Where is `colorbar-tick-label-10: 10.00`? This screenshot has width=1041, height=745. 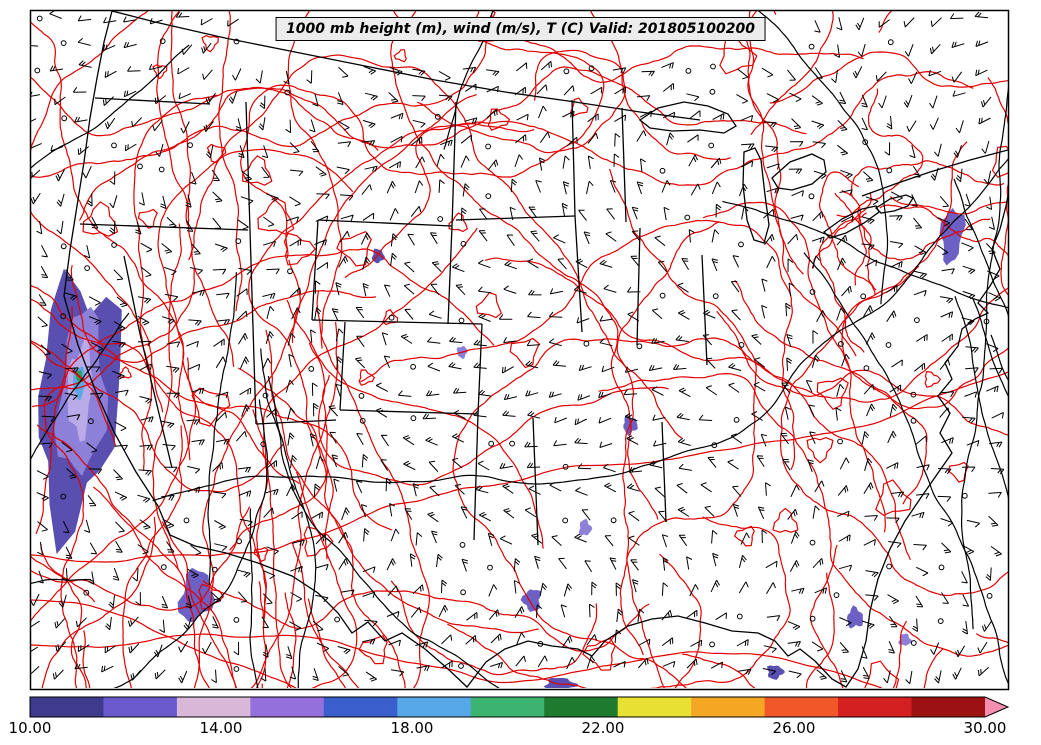 colorbar-tick-label-10: 10.00 is located at coordinates (30, 728).